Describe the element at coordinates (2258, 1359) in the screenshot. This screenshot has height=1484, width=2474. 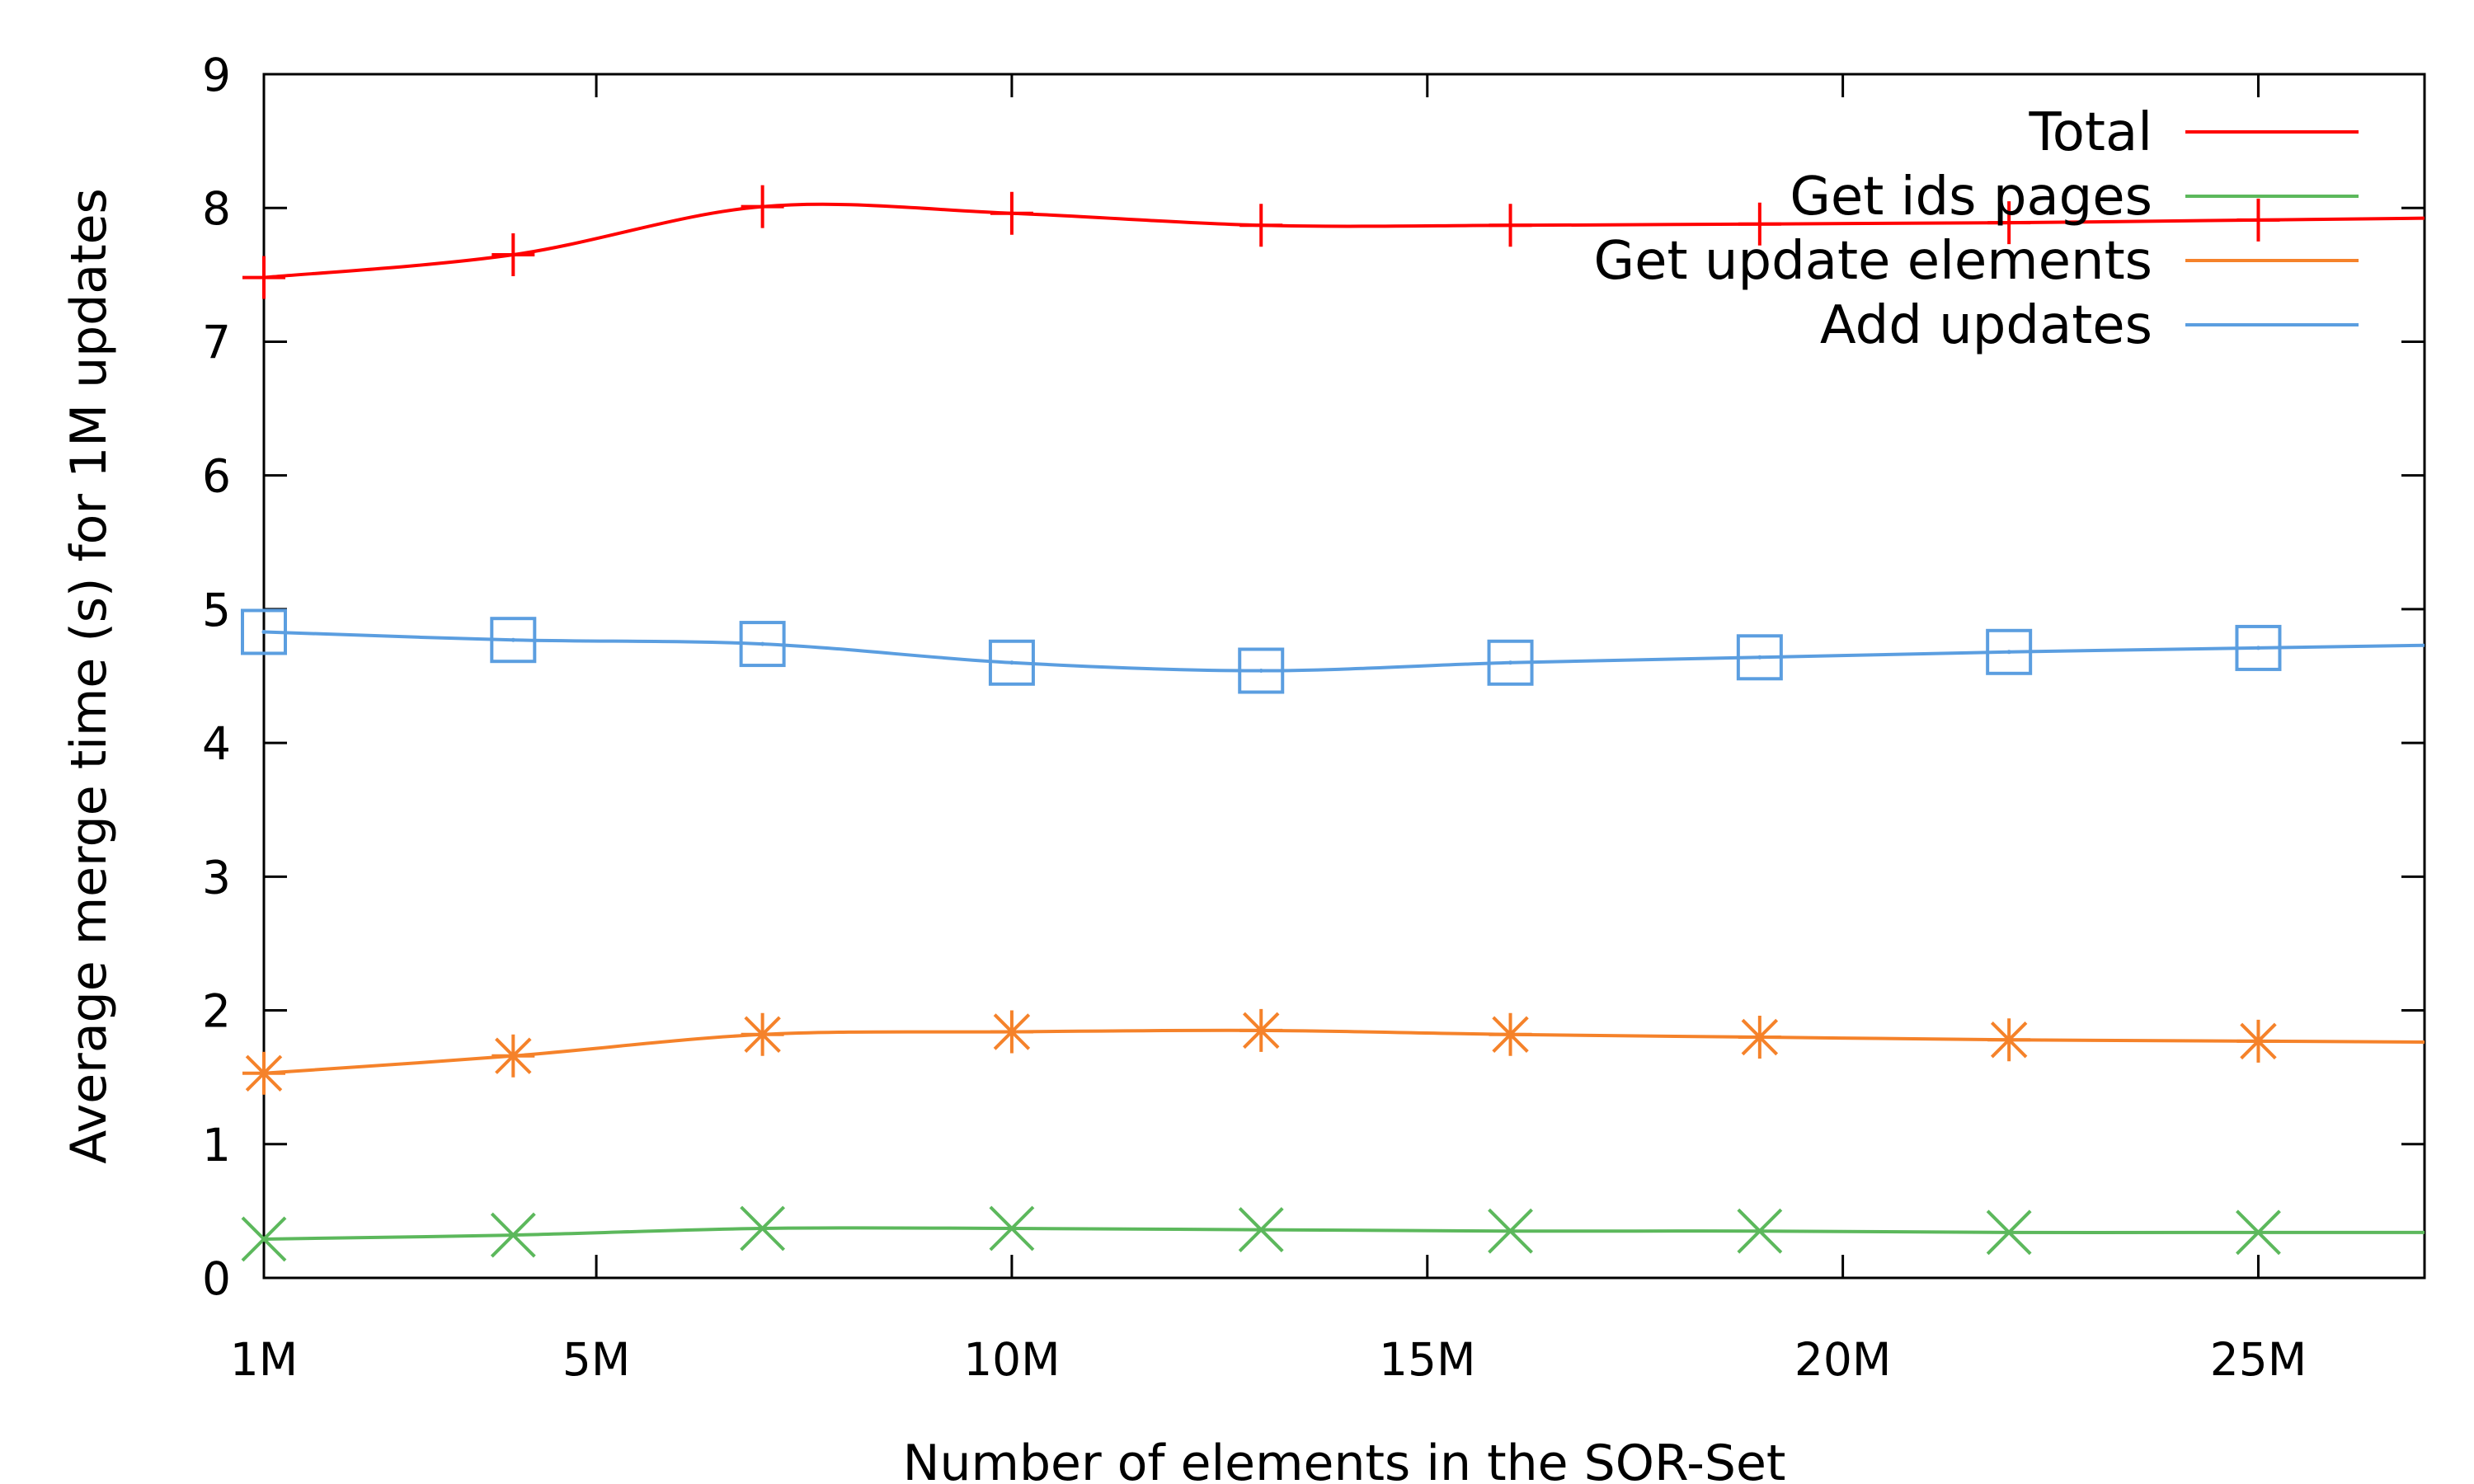
I see `x-tick-label: 25M` at that location.